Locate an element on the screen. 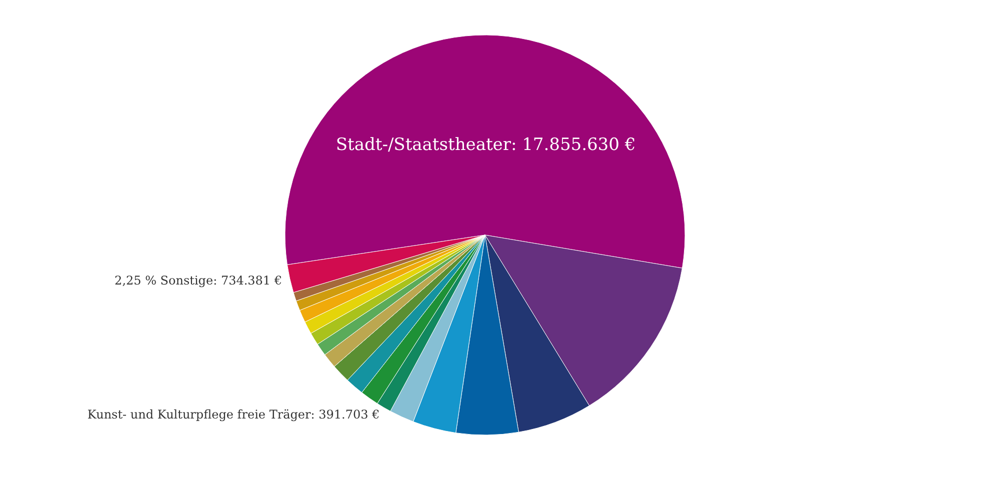 This screenshot has width=1000, height=500. data-label: Stadt-/Staatstheater: 17.855.630 € is located at coordinates (486, 145).